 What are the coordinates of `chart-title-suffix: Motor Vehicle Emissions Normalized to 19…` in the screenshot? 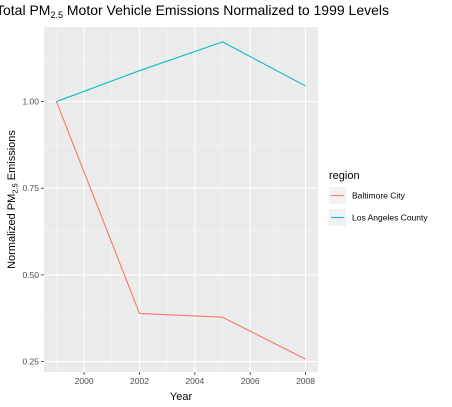 It's located at (226, 10).